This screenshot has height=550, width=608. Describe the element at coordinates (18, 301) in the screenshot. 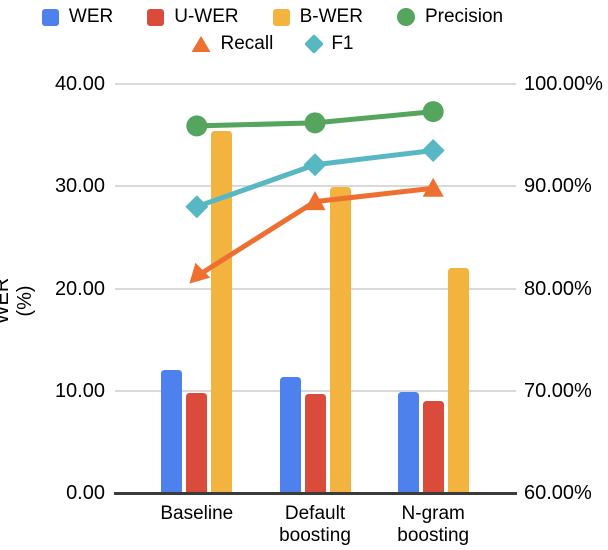

I see `left-axis-title: WER (%)` at that location.